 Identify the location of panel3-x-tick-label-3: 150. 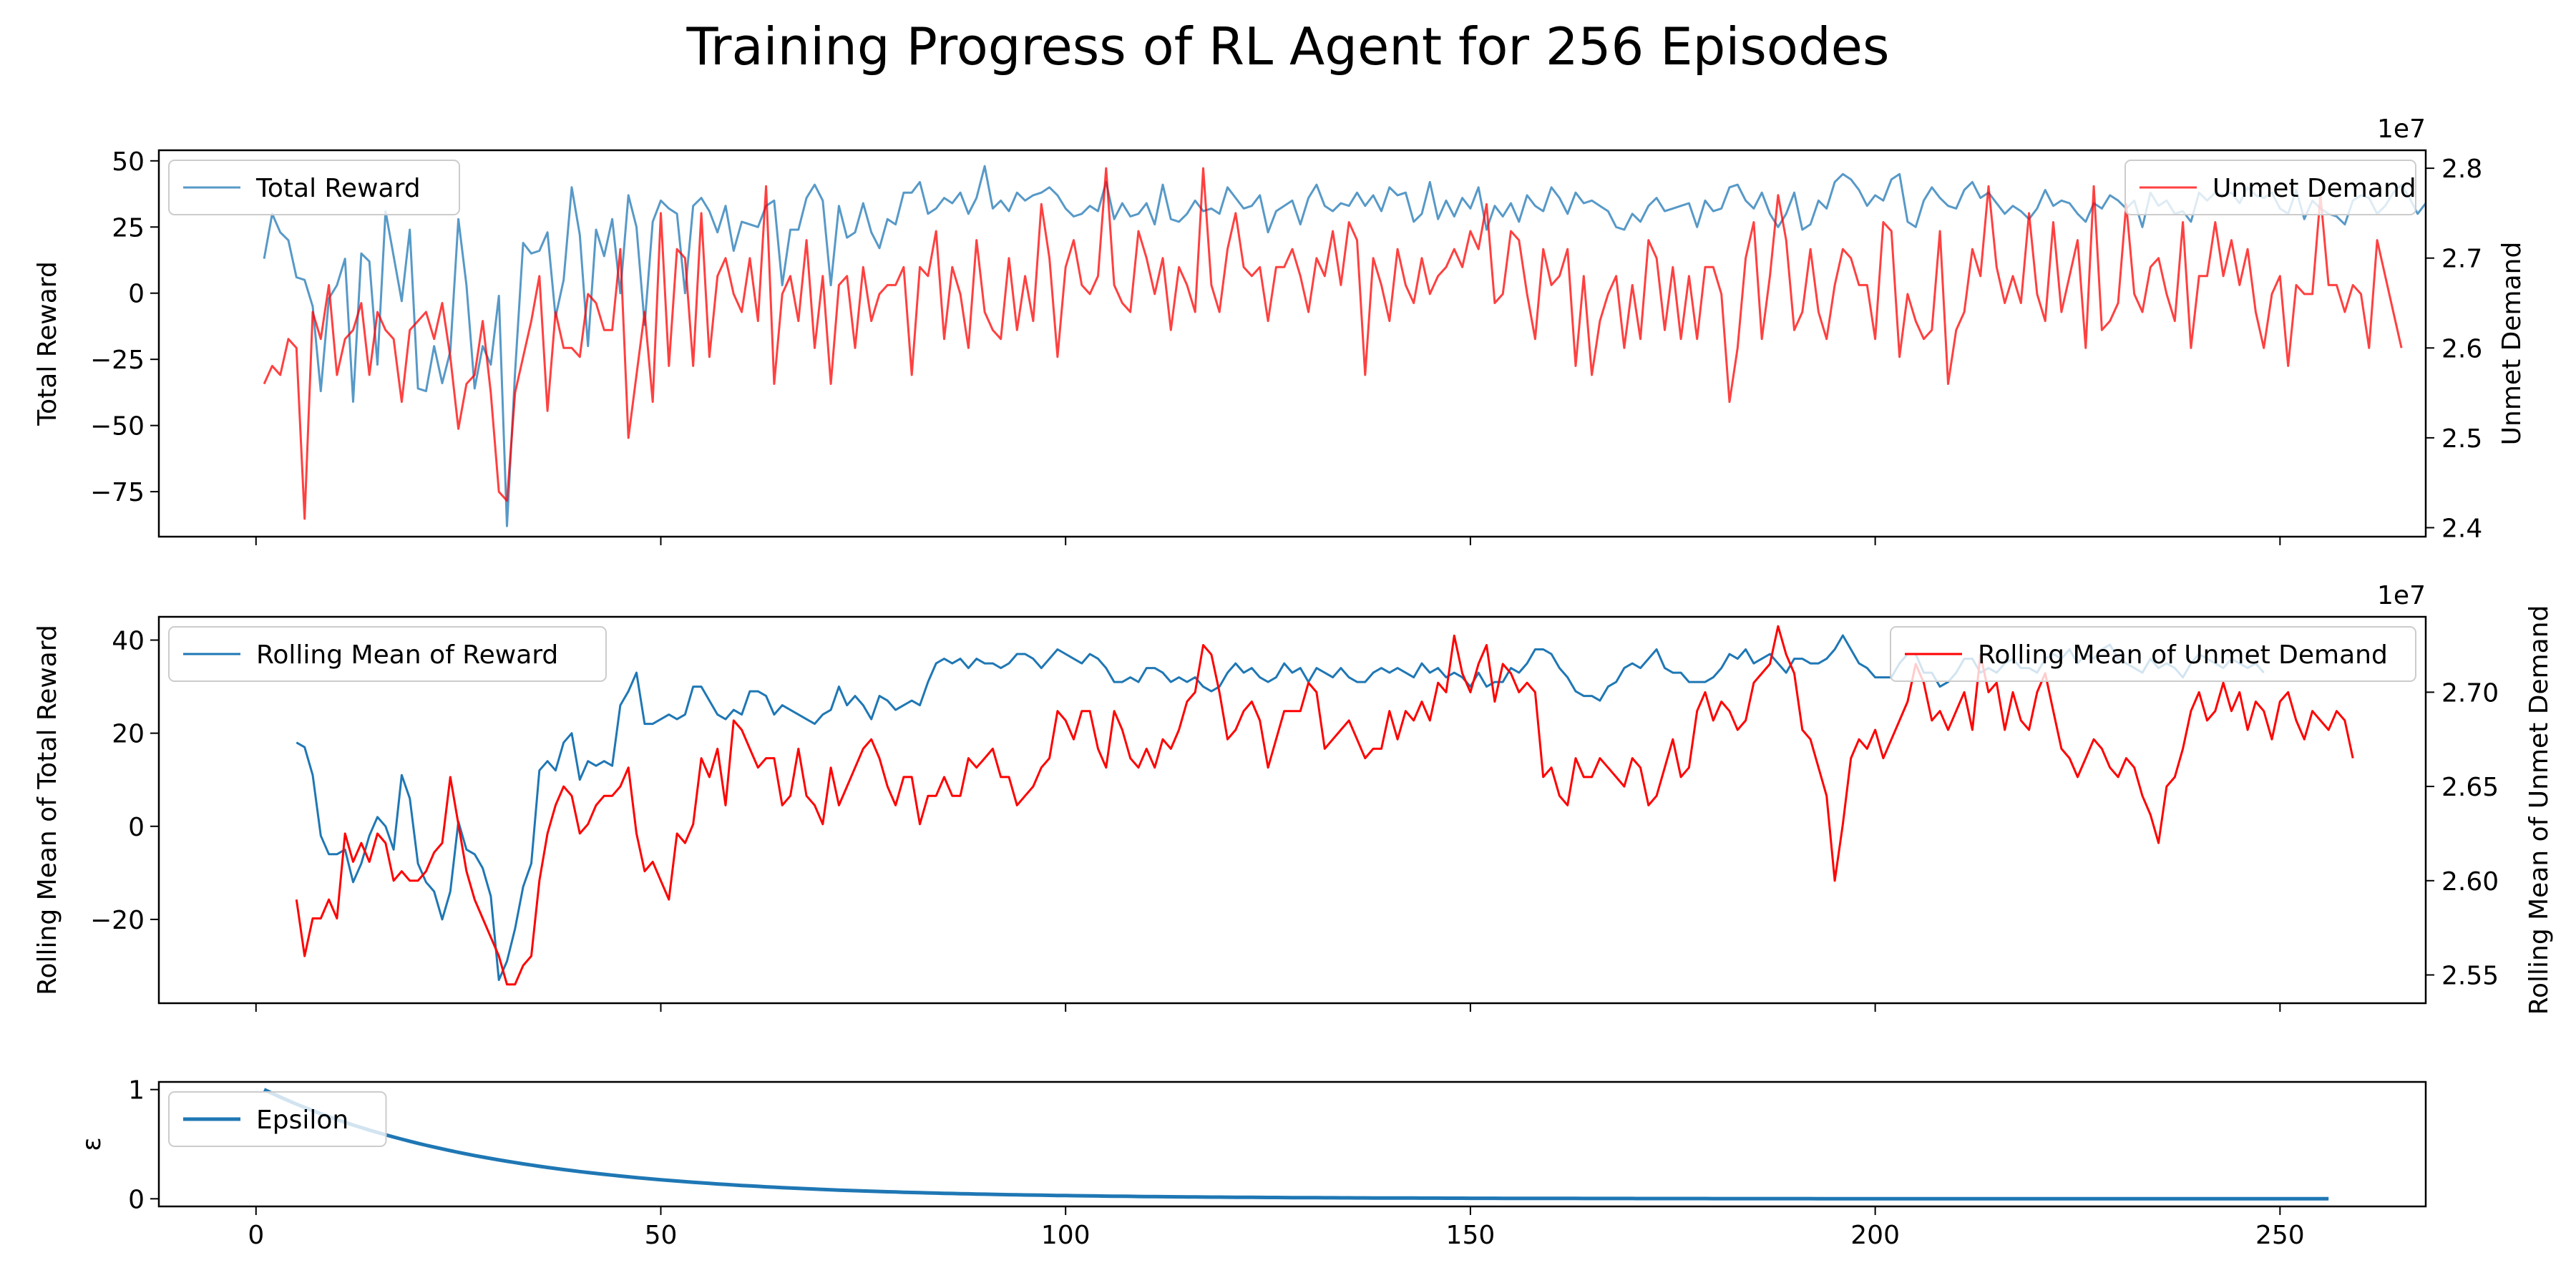
(1471, 1235).